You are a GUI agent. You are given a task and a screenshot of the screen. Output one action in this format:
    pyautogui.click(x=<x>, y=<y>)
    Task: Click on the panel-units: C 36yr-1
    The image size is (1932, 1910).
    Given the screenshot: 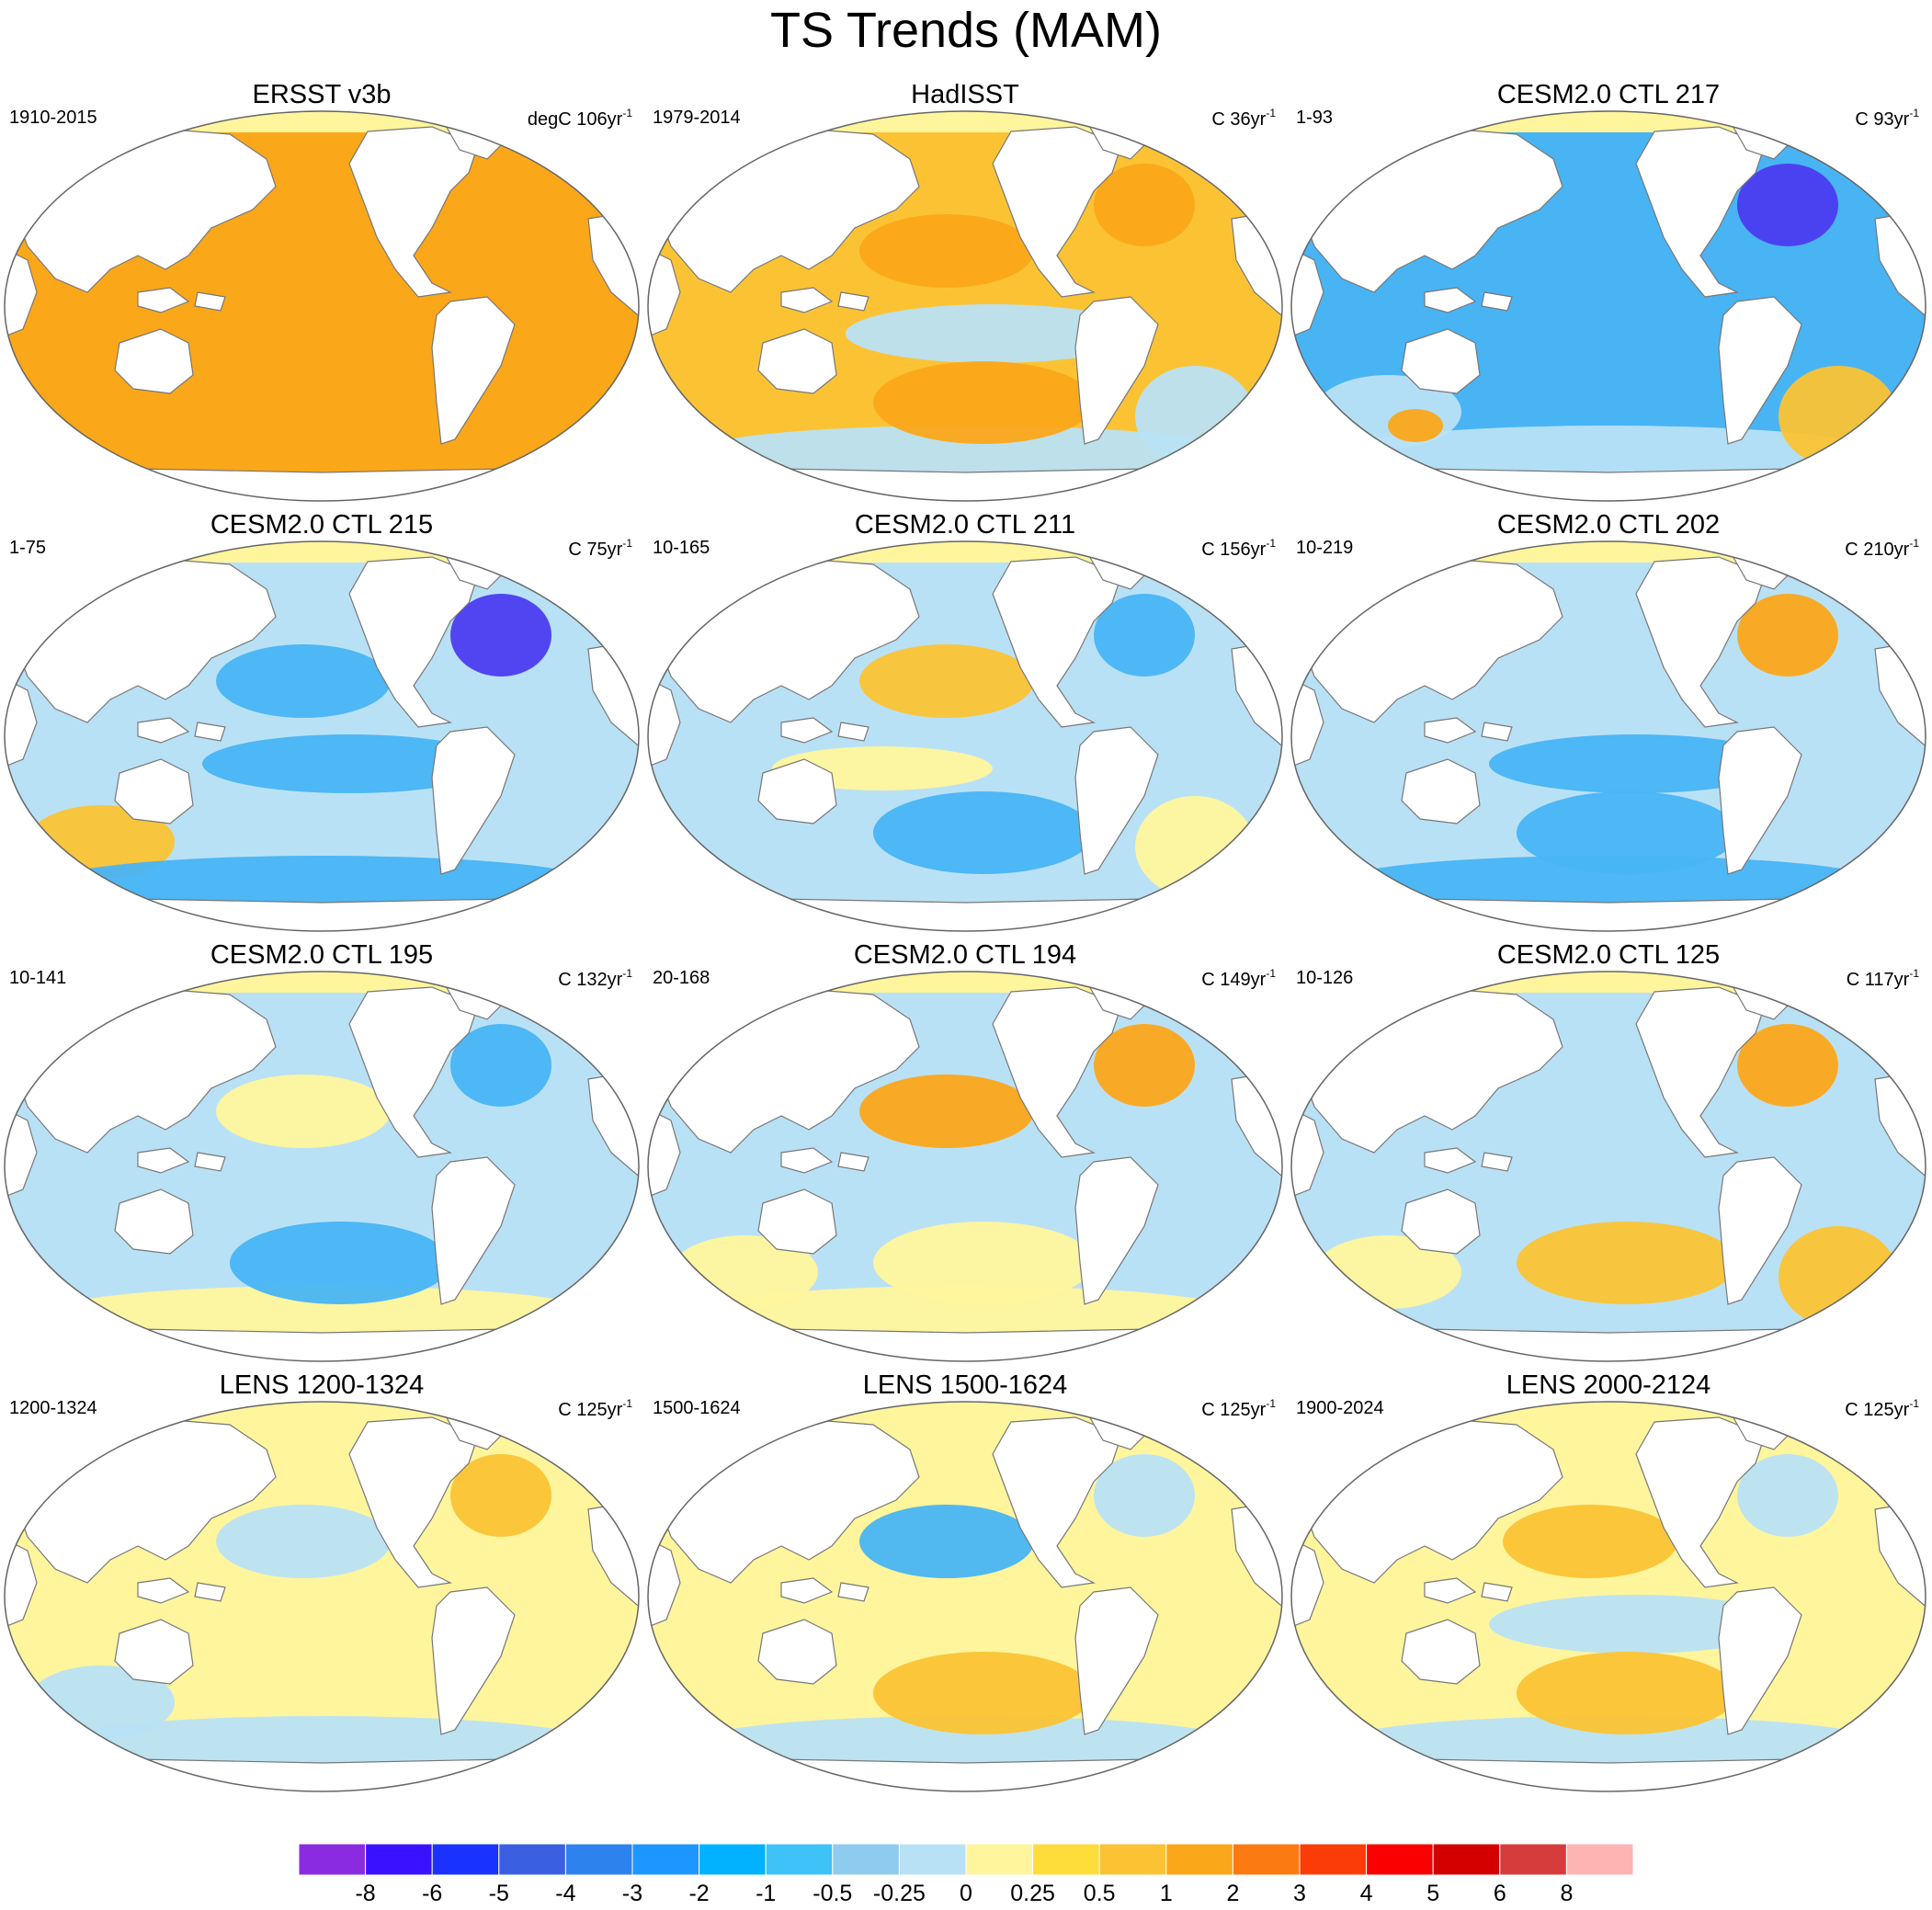 What is the action you would take?
    pyautogui.click(x=1243, y=116)
    